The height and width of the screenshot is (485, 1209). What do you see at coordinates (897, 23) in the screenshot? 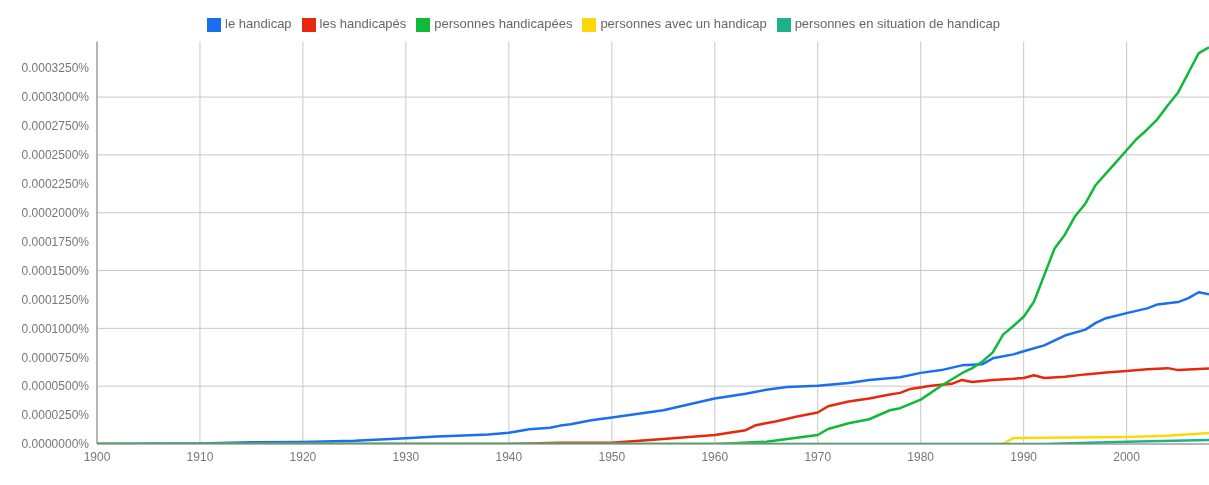
I see `legend-label: personnes en situation de handicap` at bounding box center [897, 23].